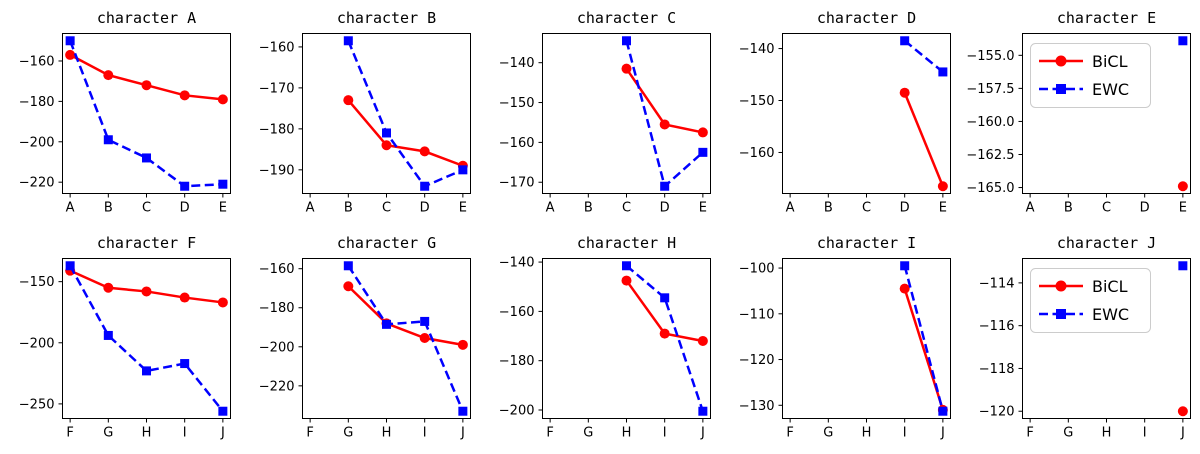  What do you see at coordinates (1061, 61) in the screenshot?
I see `legend-bicl-sample-marker` at bounding box center [1061, 61].